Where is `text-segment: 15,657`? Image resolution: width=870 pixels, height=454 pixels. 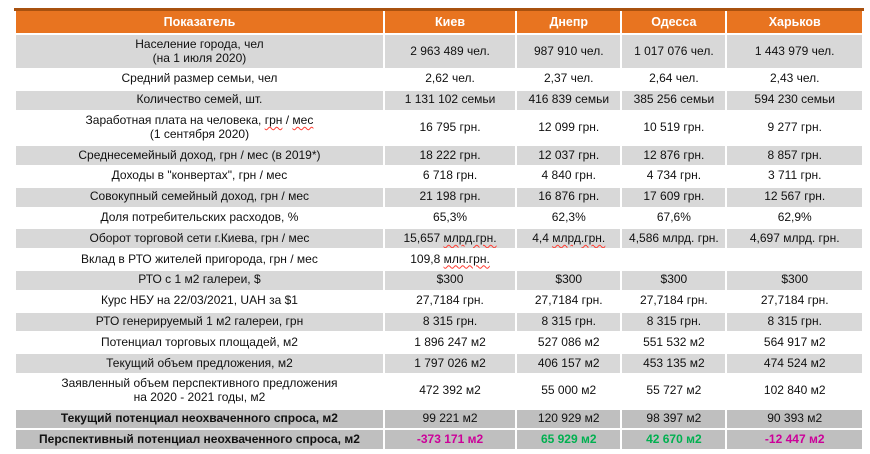
text-segment: 15,657 is located at coordinates (423, 237).